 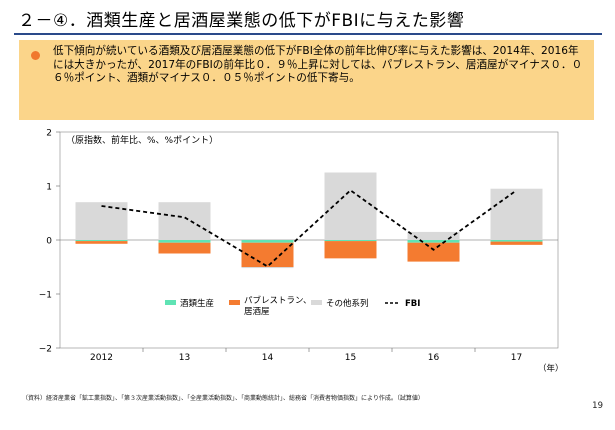 I want to click on y-tick-label: 0, so click(x=49, y=242).